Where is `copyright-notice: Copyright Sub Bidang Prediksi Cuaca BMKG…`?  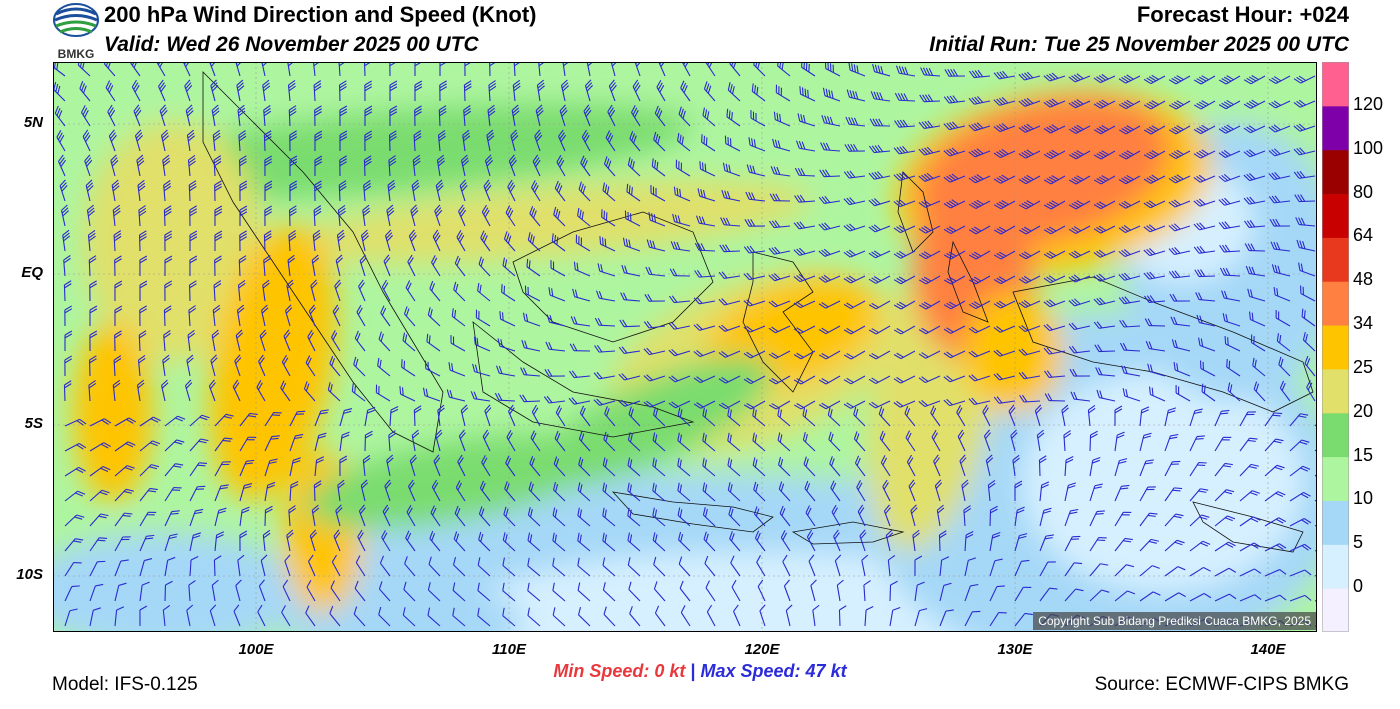 copyright-notice: Copyright Sub Bidang Prediksi Cuaca BMKG… is located at coordinates (1174, 621).